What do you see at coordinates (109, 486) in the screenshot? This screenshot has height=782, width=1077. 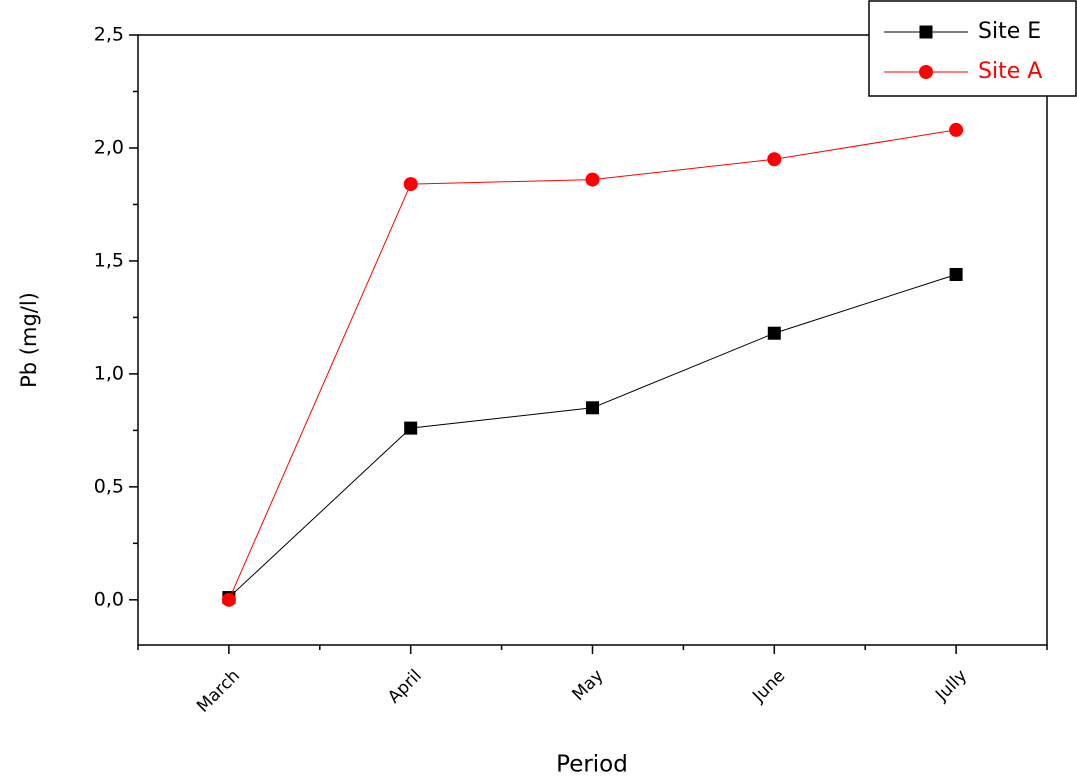 I see `y-tick-label: 0,5` at bounding box center [109, 486].